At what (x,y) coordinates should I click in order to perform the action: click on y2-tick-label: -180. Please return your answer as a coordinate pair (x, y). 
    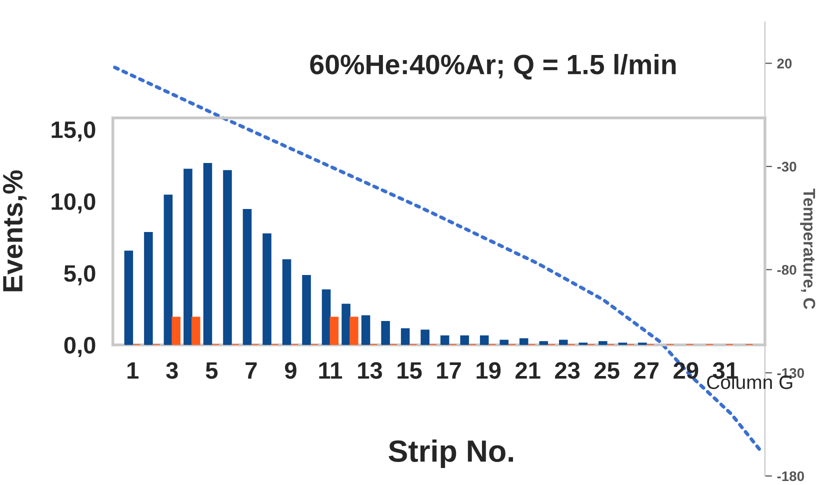
    Looking at the image, I should click on (790, 476).